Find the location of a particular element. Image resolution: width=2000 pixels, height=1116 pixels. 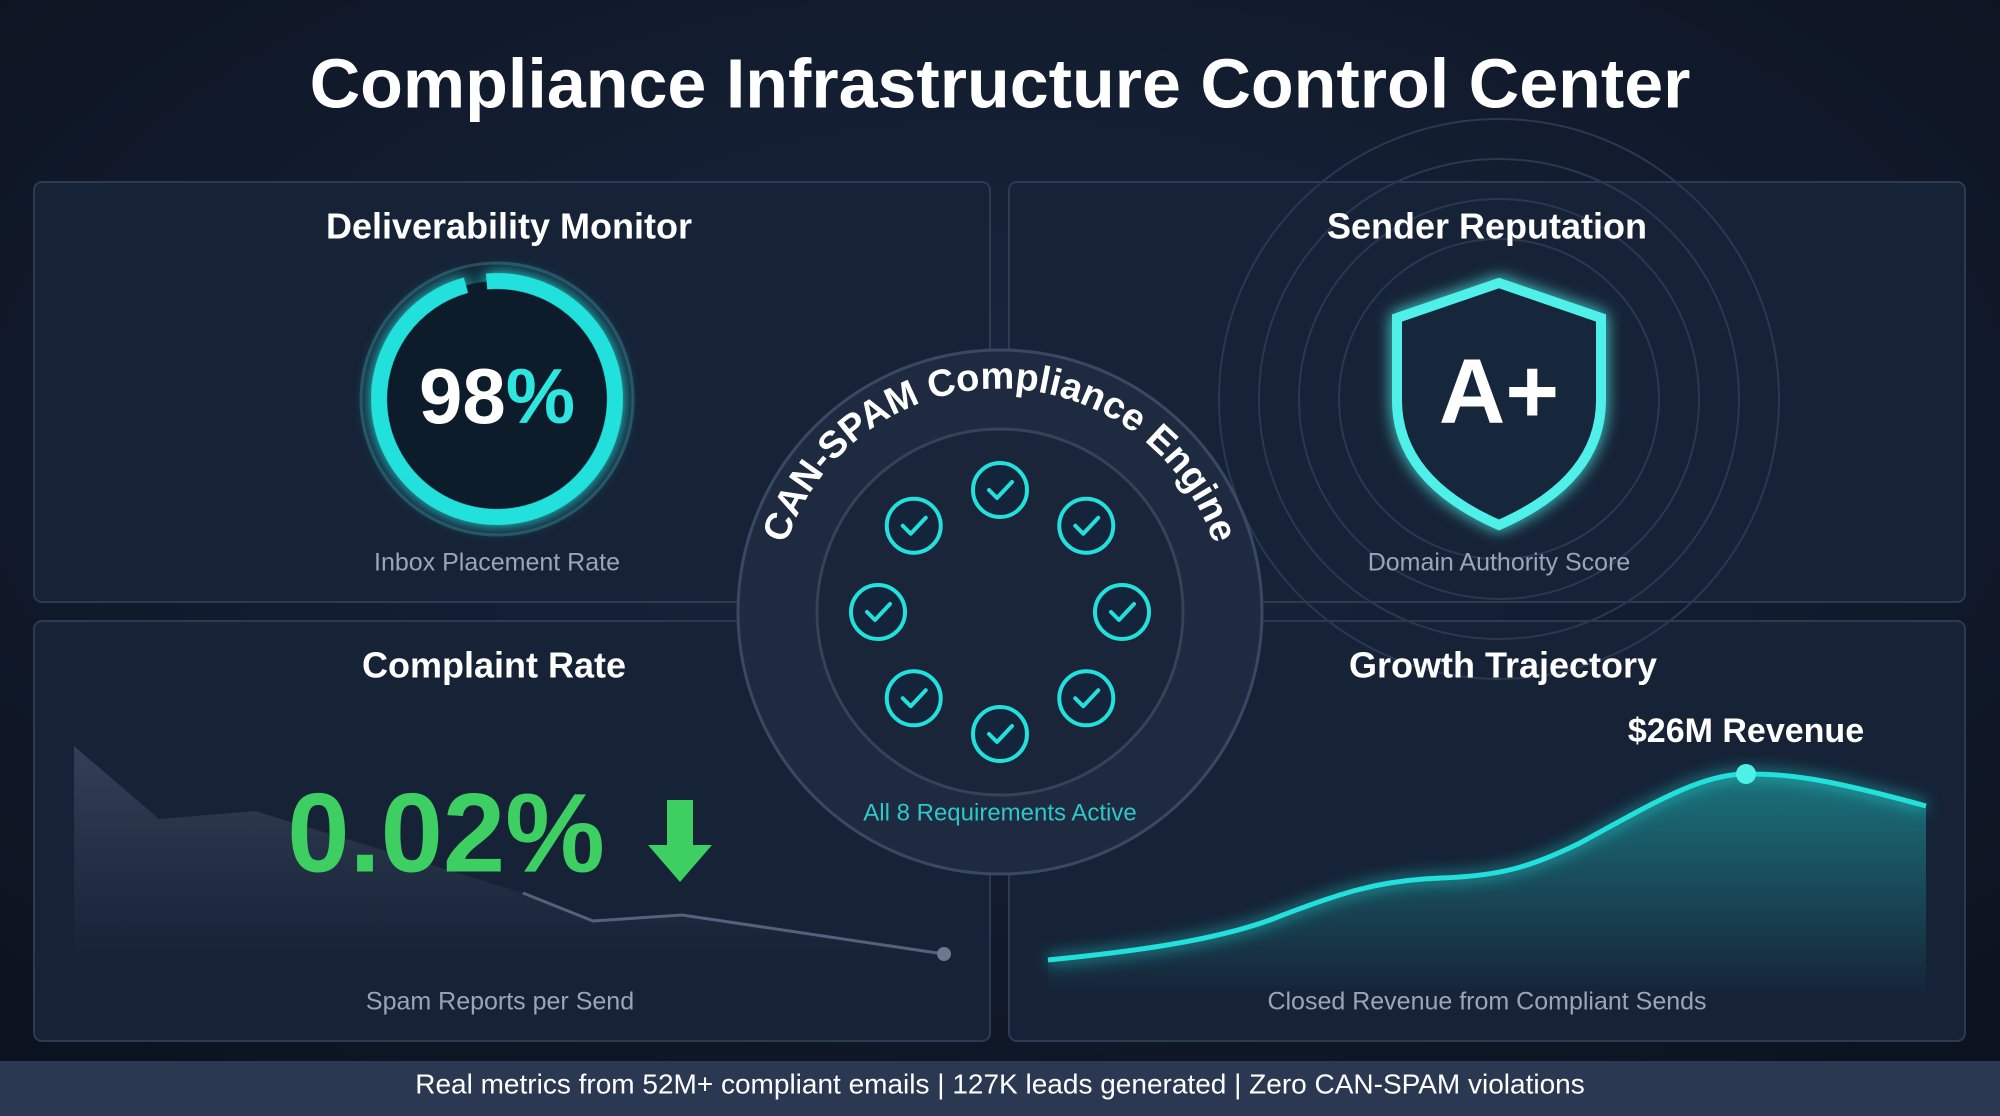

kpi-value: 98% is located at coordinates (497, 396).